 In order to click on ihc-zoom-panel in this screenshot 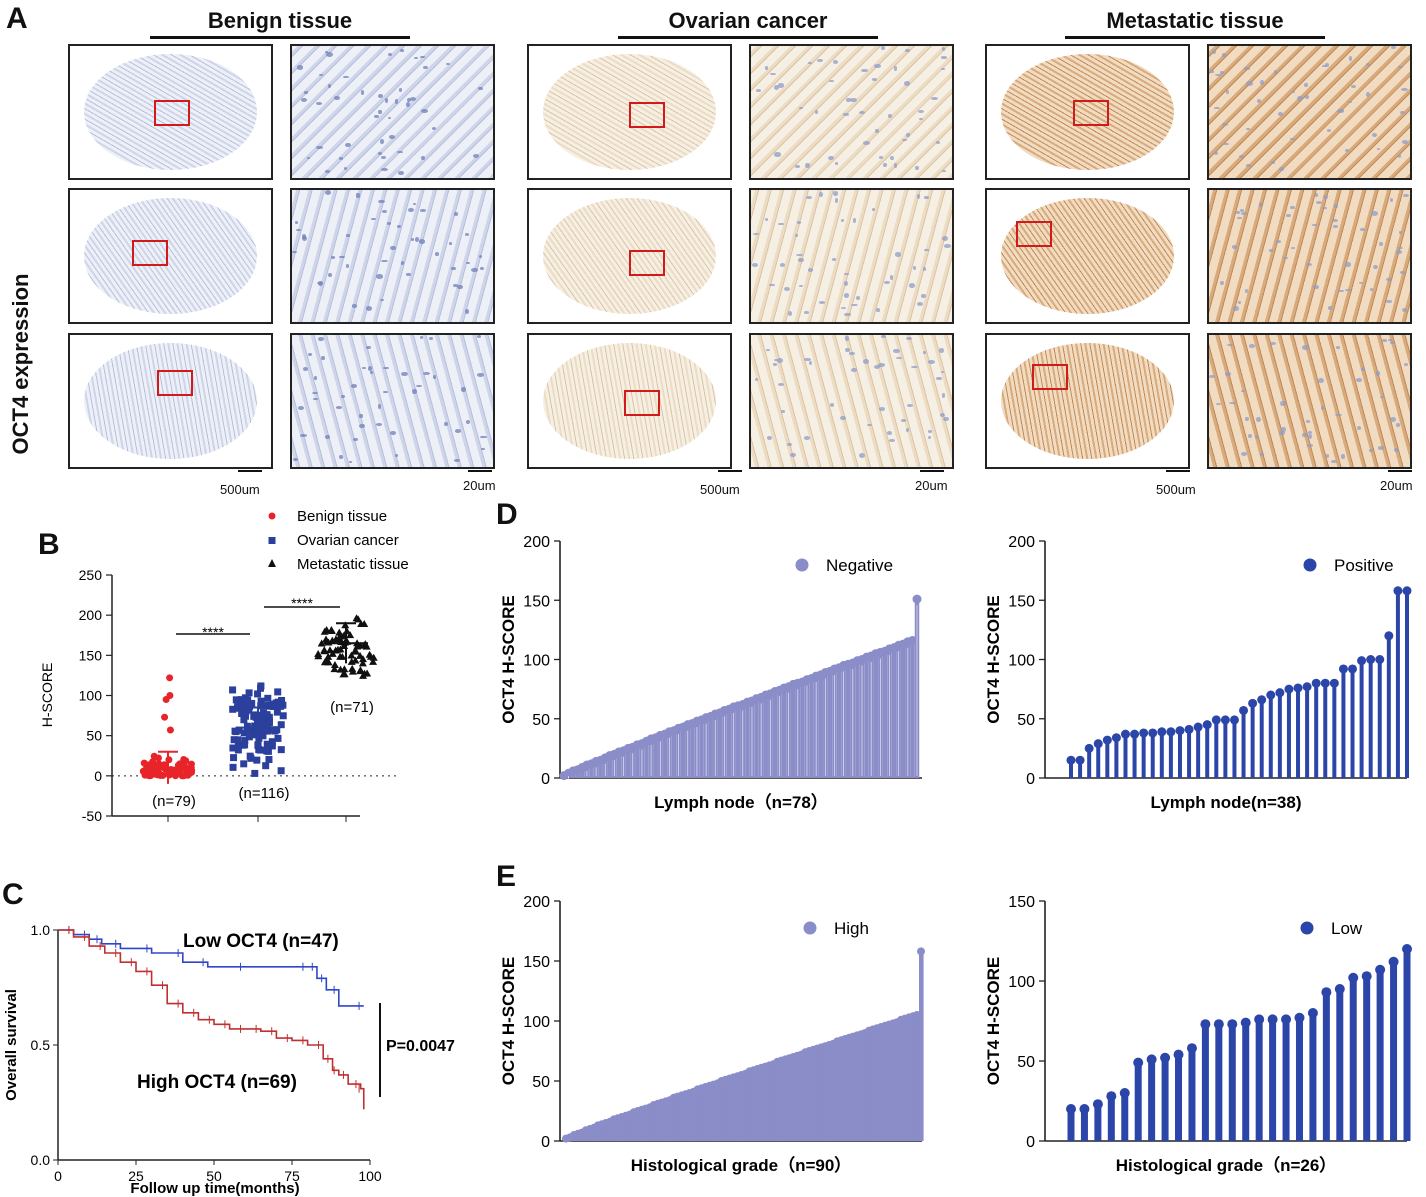, I will do `click(392, 112)`.